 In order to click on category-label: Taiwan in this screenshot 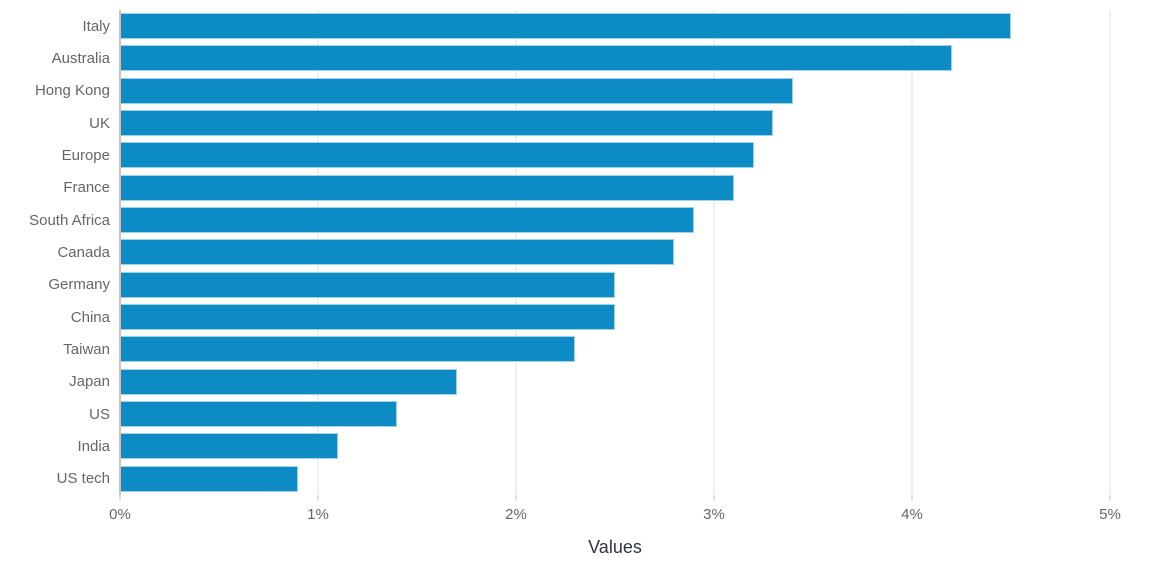, I will do `click(86, 349)`.